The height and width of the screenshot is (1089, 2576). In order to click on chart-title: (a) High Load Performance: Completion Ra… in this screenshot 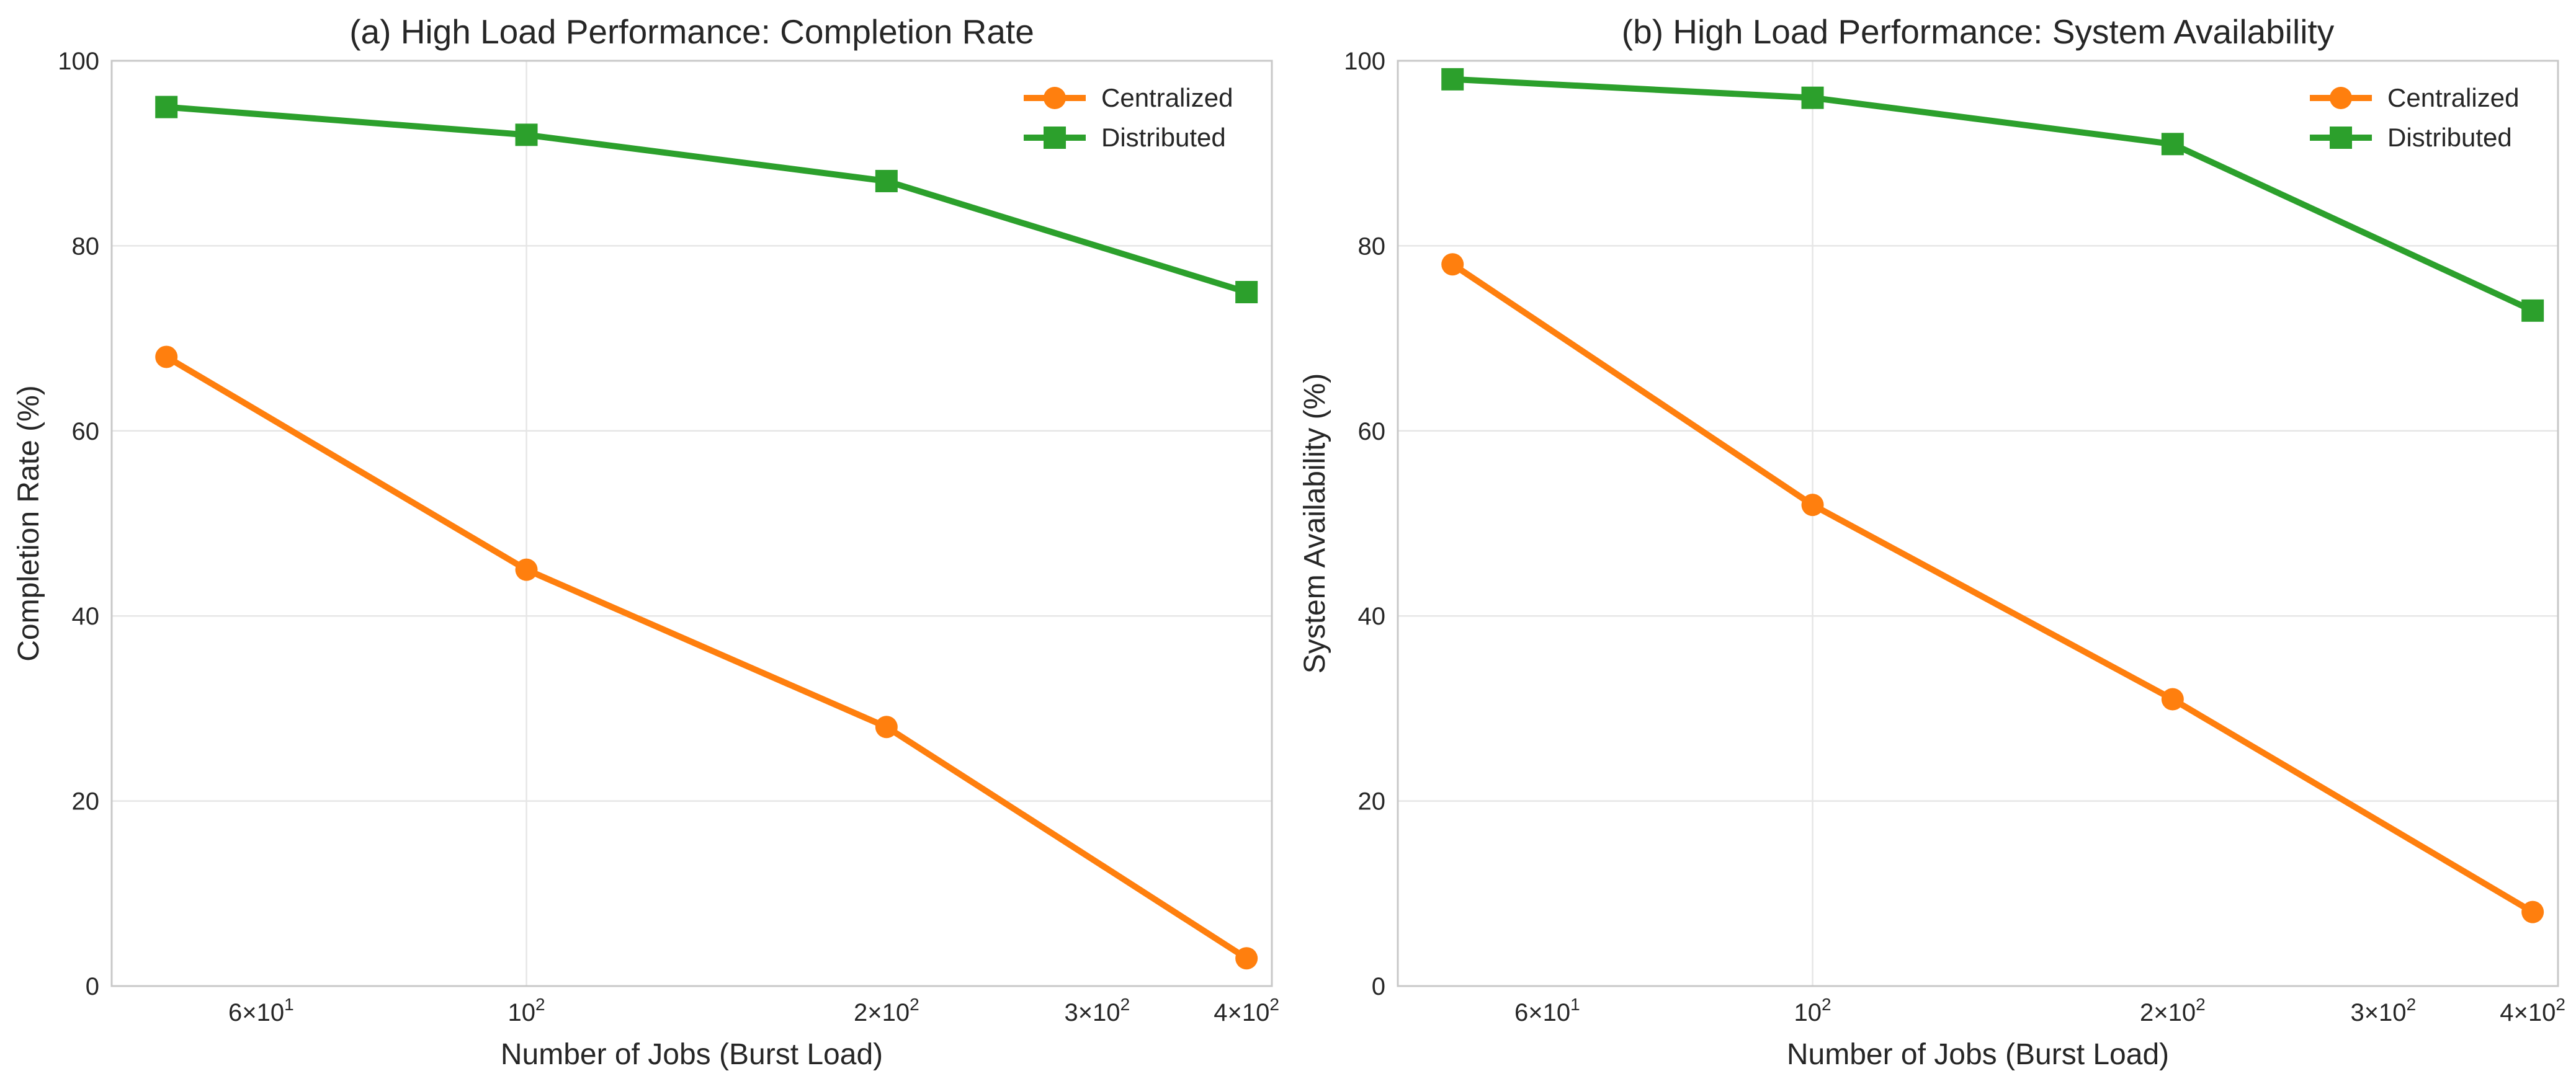, I will do `click(691, 31)`.